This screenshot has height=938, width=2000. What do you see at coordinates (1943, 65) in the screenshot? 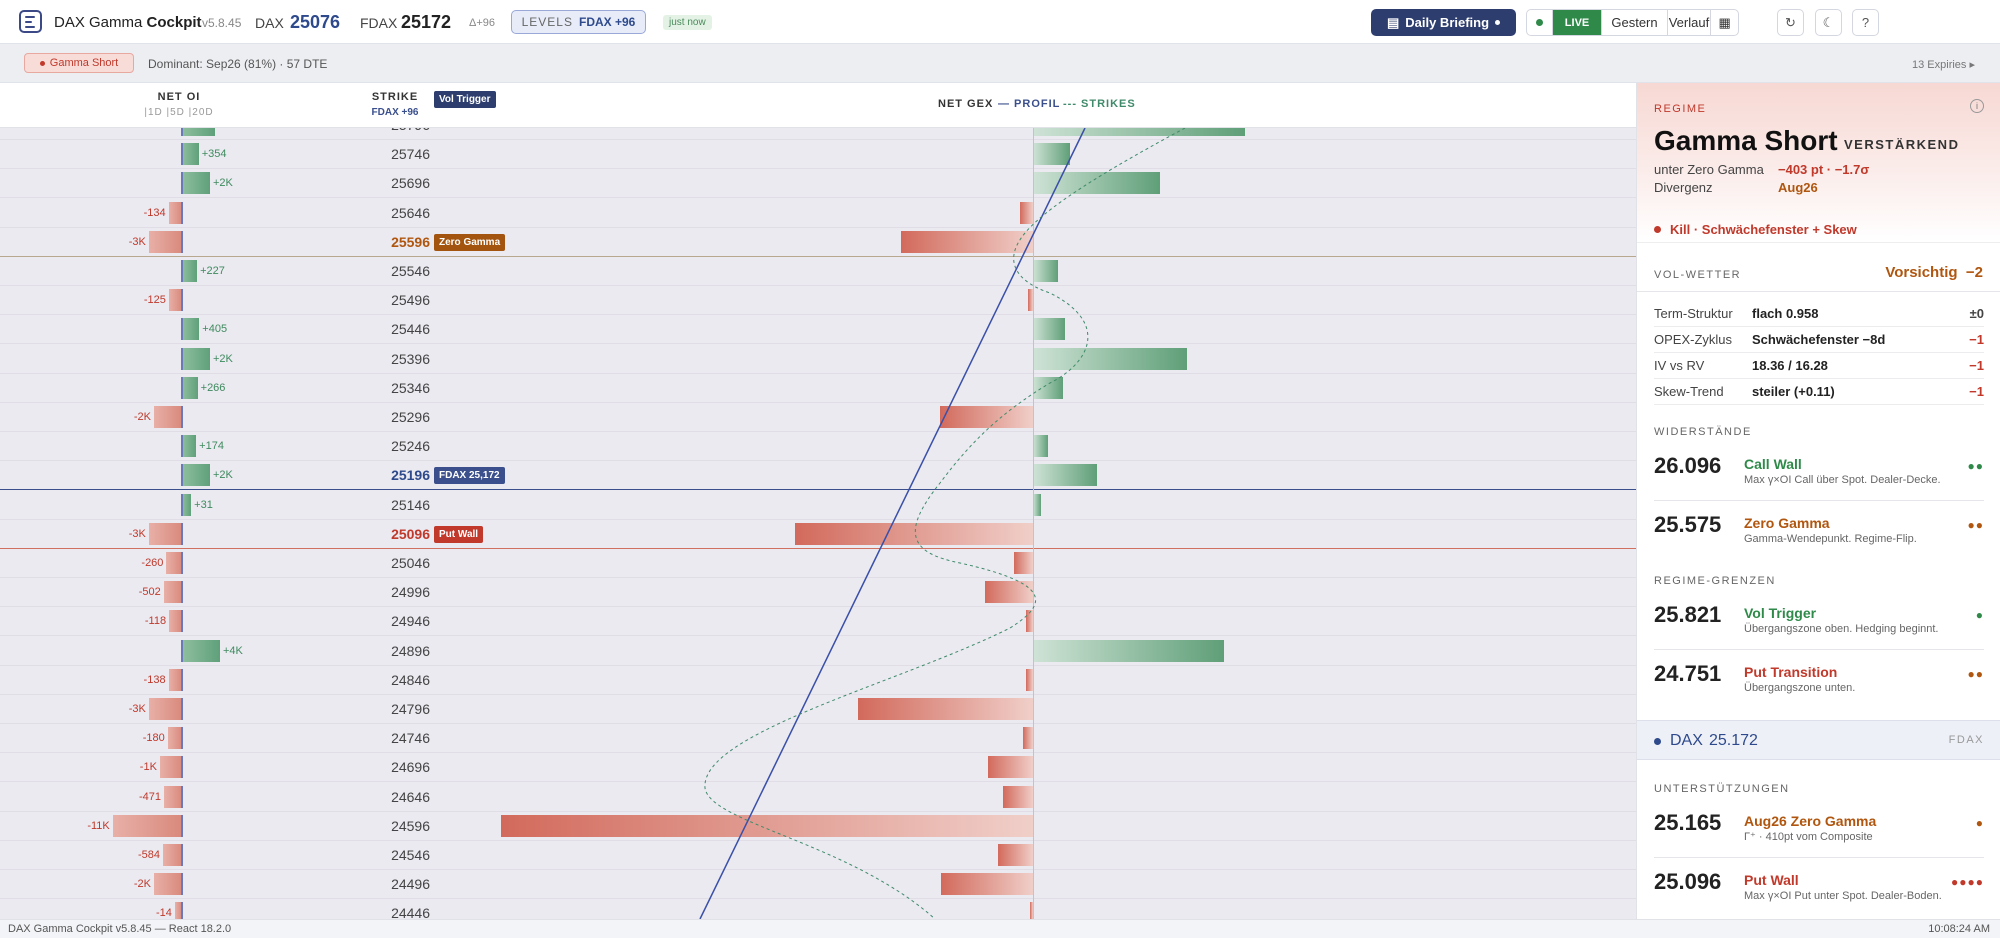
I see `expiries-toggle: 13 Expiries ▸` at bounding box center [1943, 65].